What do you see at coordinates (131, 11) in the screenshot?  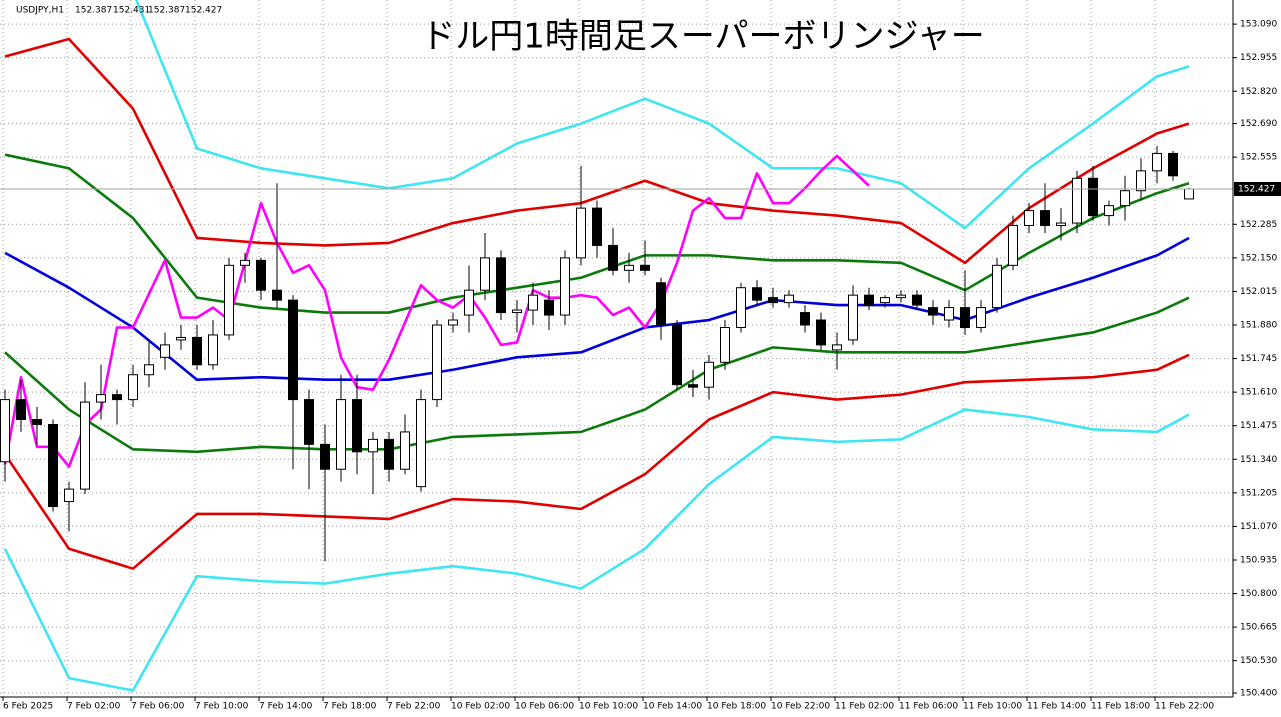 I see `ohlc-high: 152.431` at bounding box center [131, 11].